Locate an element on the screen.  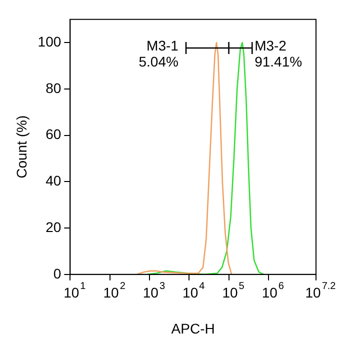
annotation: M3-1 5.04% is located at coordinates (158, 54).